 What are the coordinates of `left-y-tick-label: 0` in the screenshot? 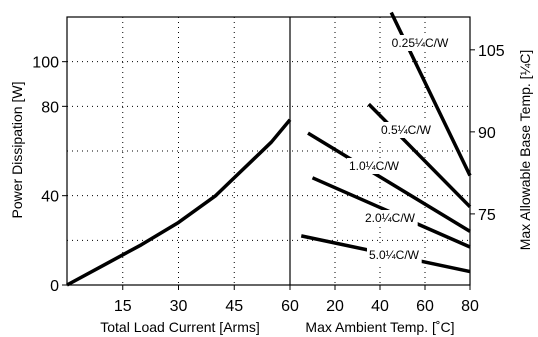 It's located at (54, 286).